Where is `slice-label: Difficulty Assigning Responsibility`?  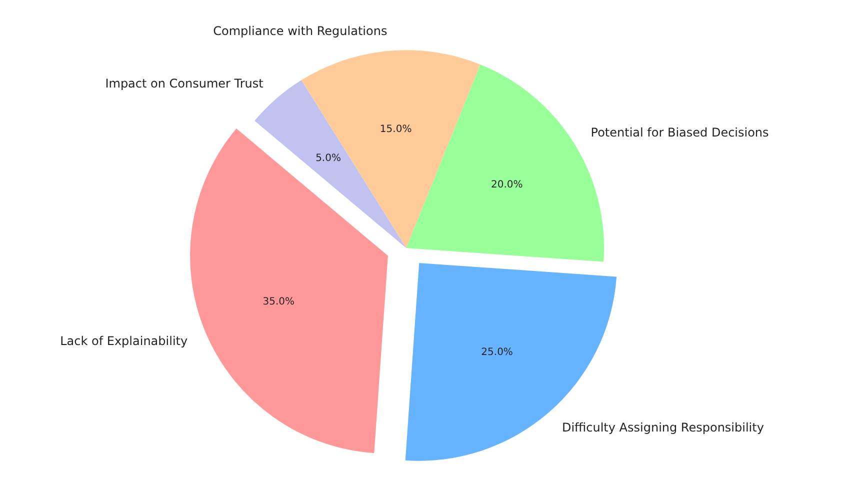
slice-label: Difficulty Assigning Responsibility is located at coordinates (663, 427).